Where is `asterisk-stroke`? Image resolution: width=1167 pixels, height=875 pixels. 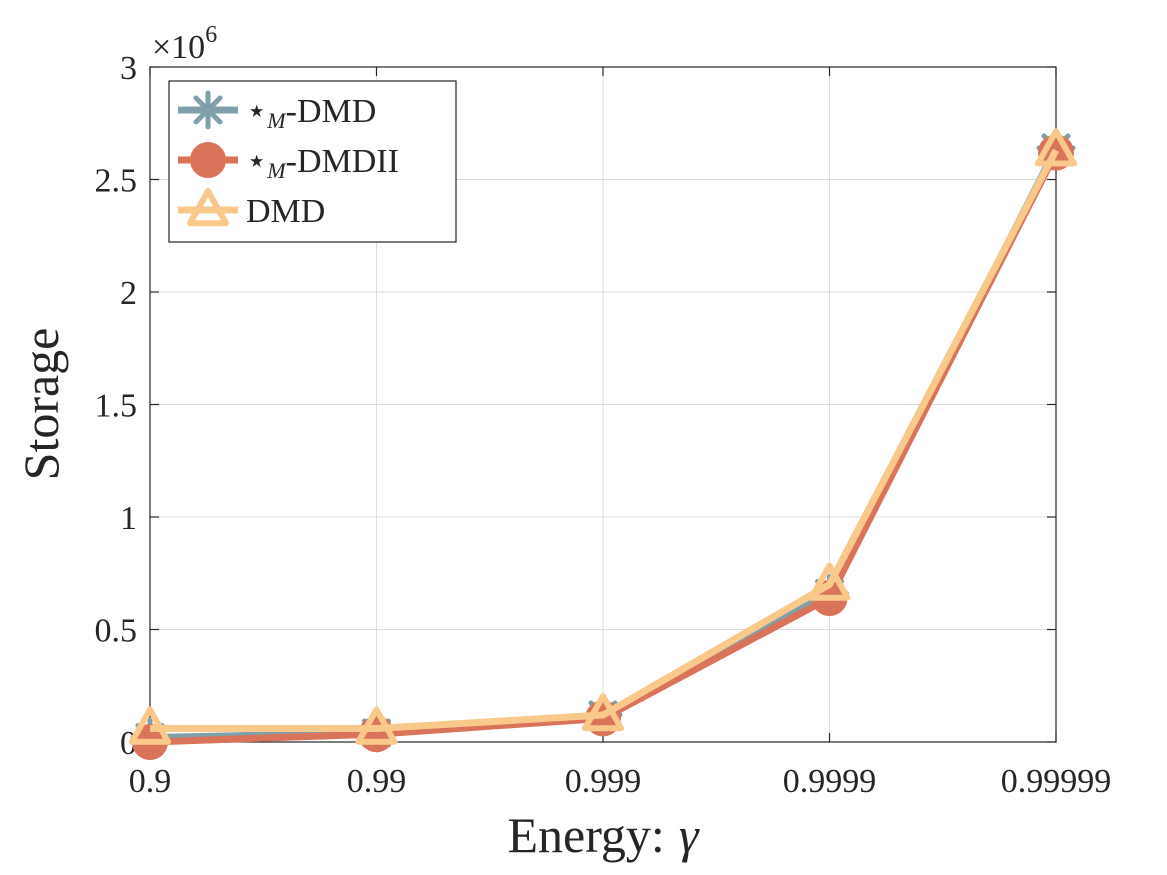
asterisk-stroke is located at coordinates (208, 110).